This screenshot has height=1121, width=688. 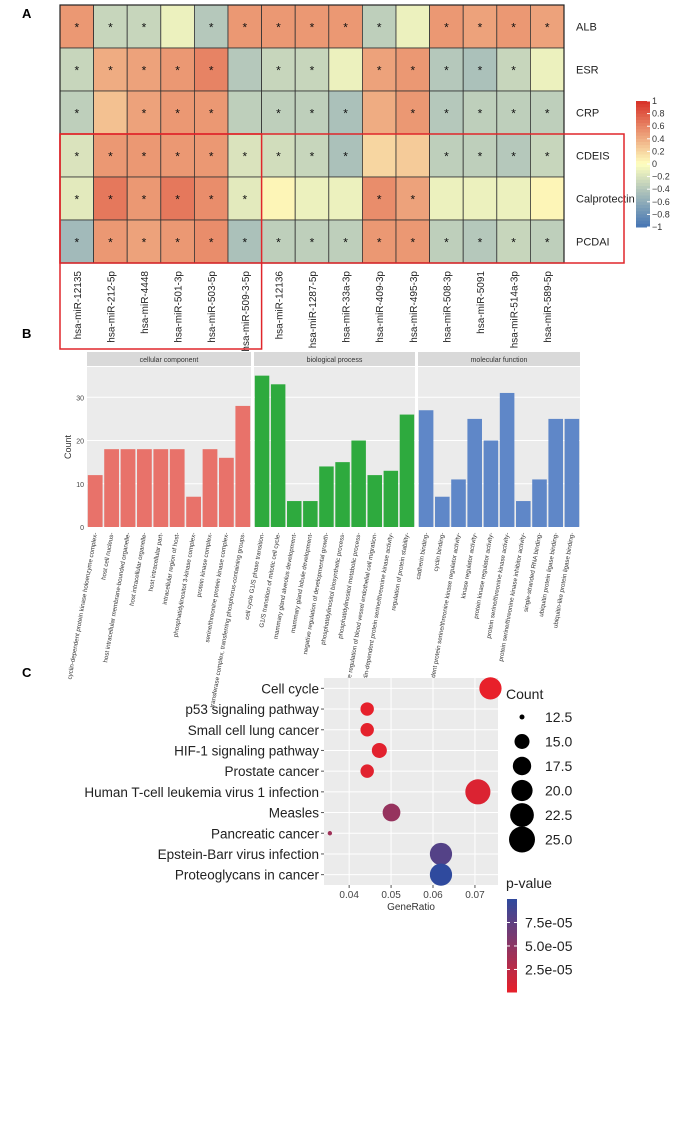 I want to click on y-tick-label: Proteoglycans in cancer, so click(x=247, y=875).